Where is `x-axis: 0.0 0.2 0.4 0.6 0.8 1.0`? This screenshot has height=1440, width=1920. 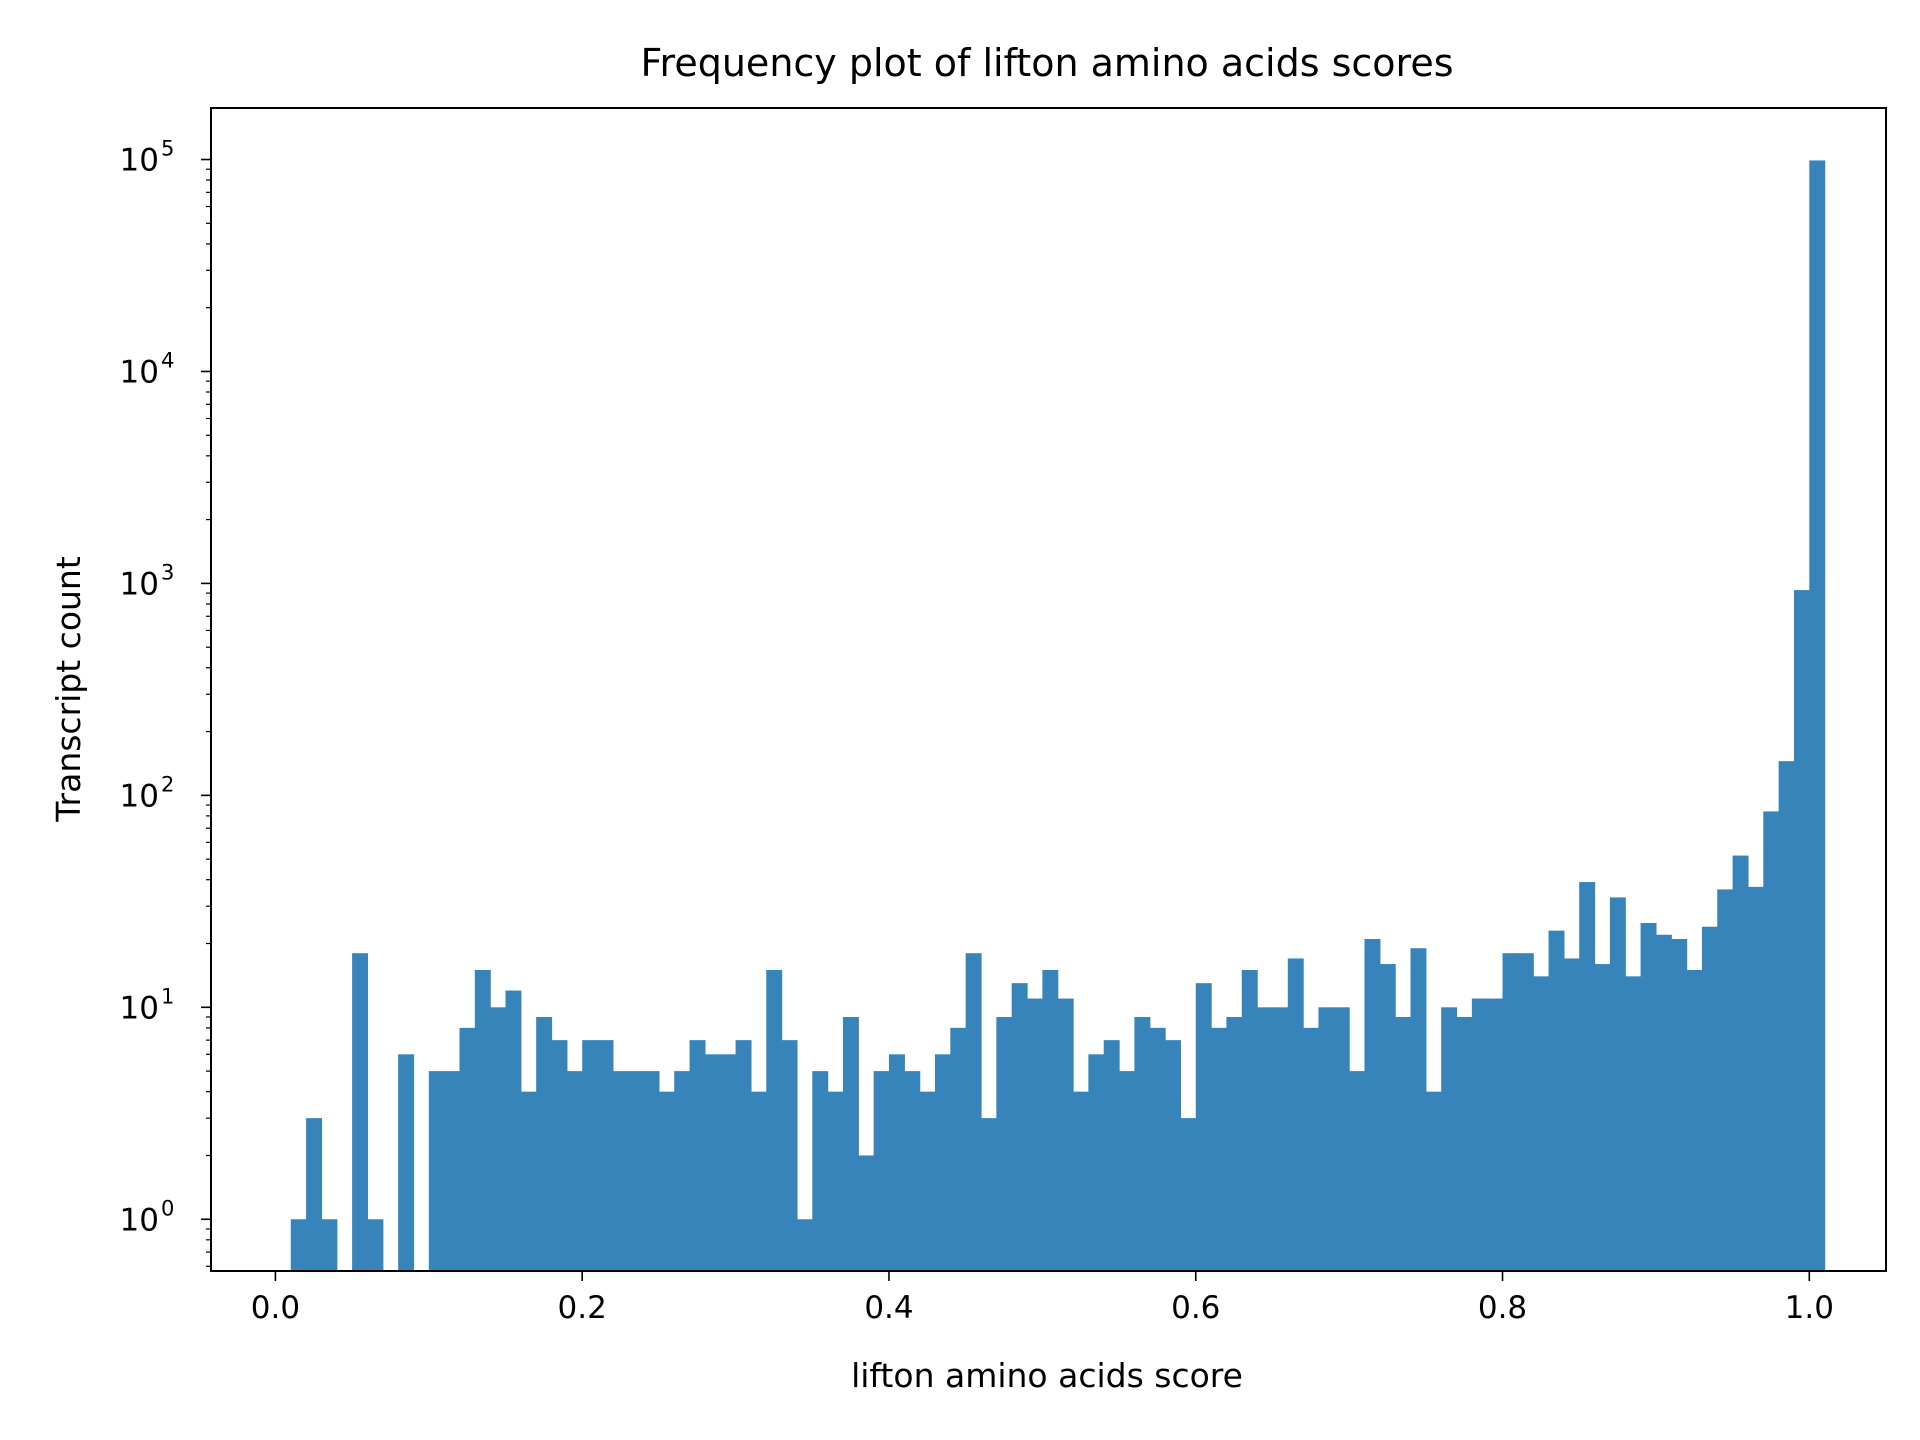
x-axis: 0.0 0.2 0.4 0.6 0.8 1.0 is located at coordinates (1042, 1298).